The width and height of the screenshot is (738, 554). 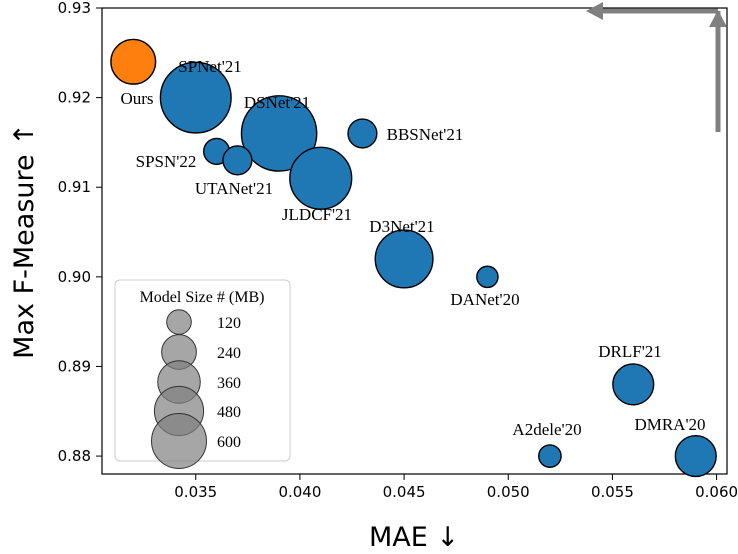 What do you see at coordinates (508, 492) in the screenshot?
I see `x-tick-label: 0.050` at bounding box center [508, 492].